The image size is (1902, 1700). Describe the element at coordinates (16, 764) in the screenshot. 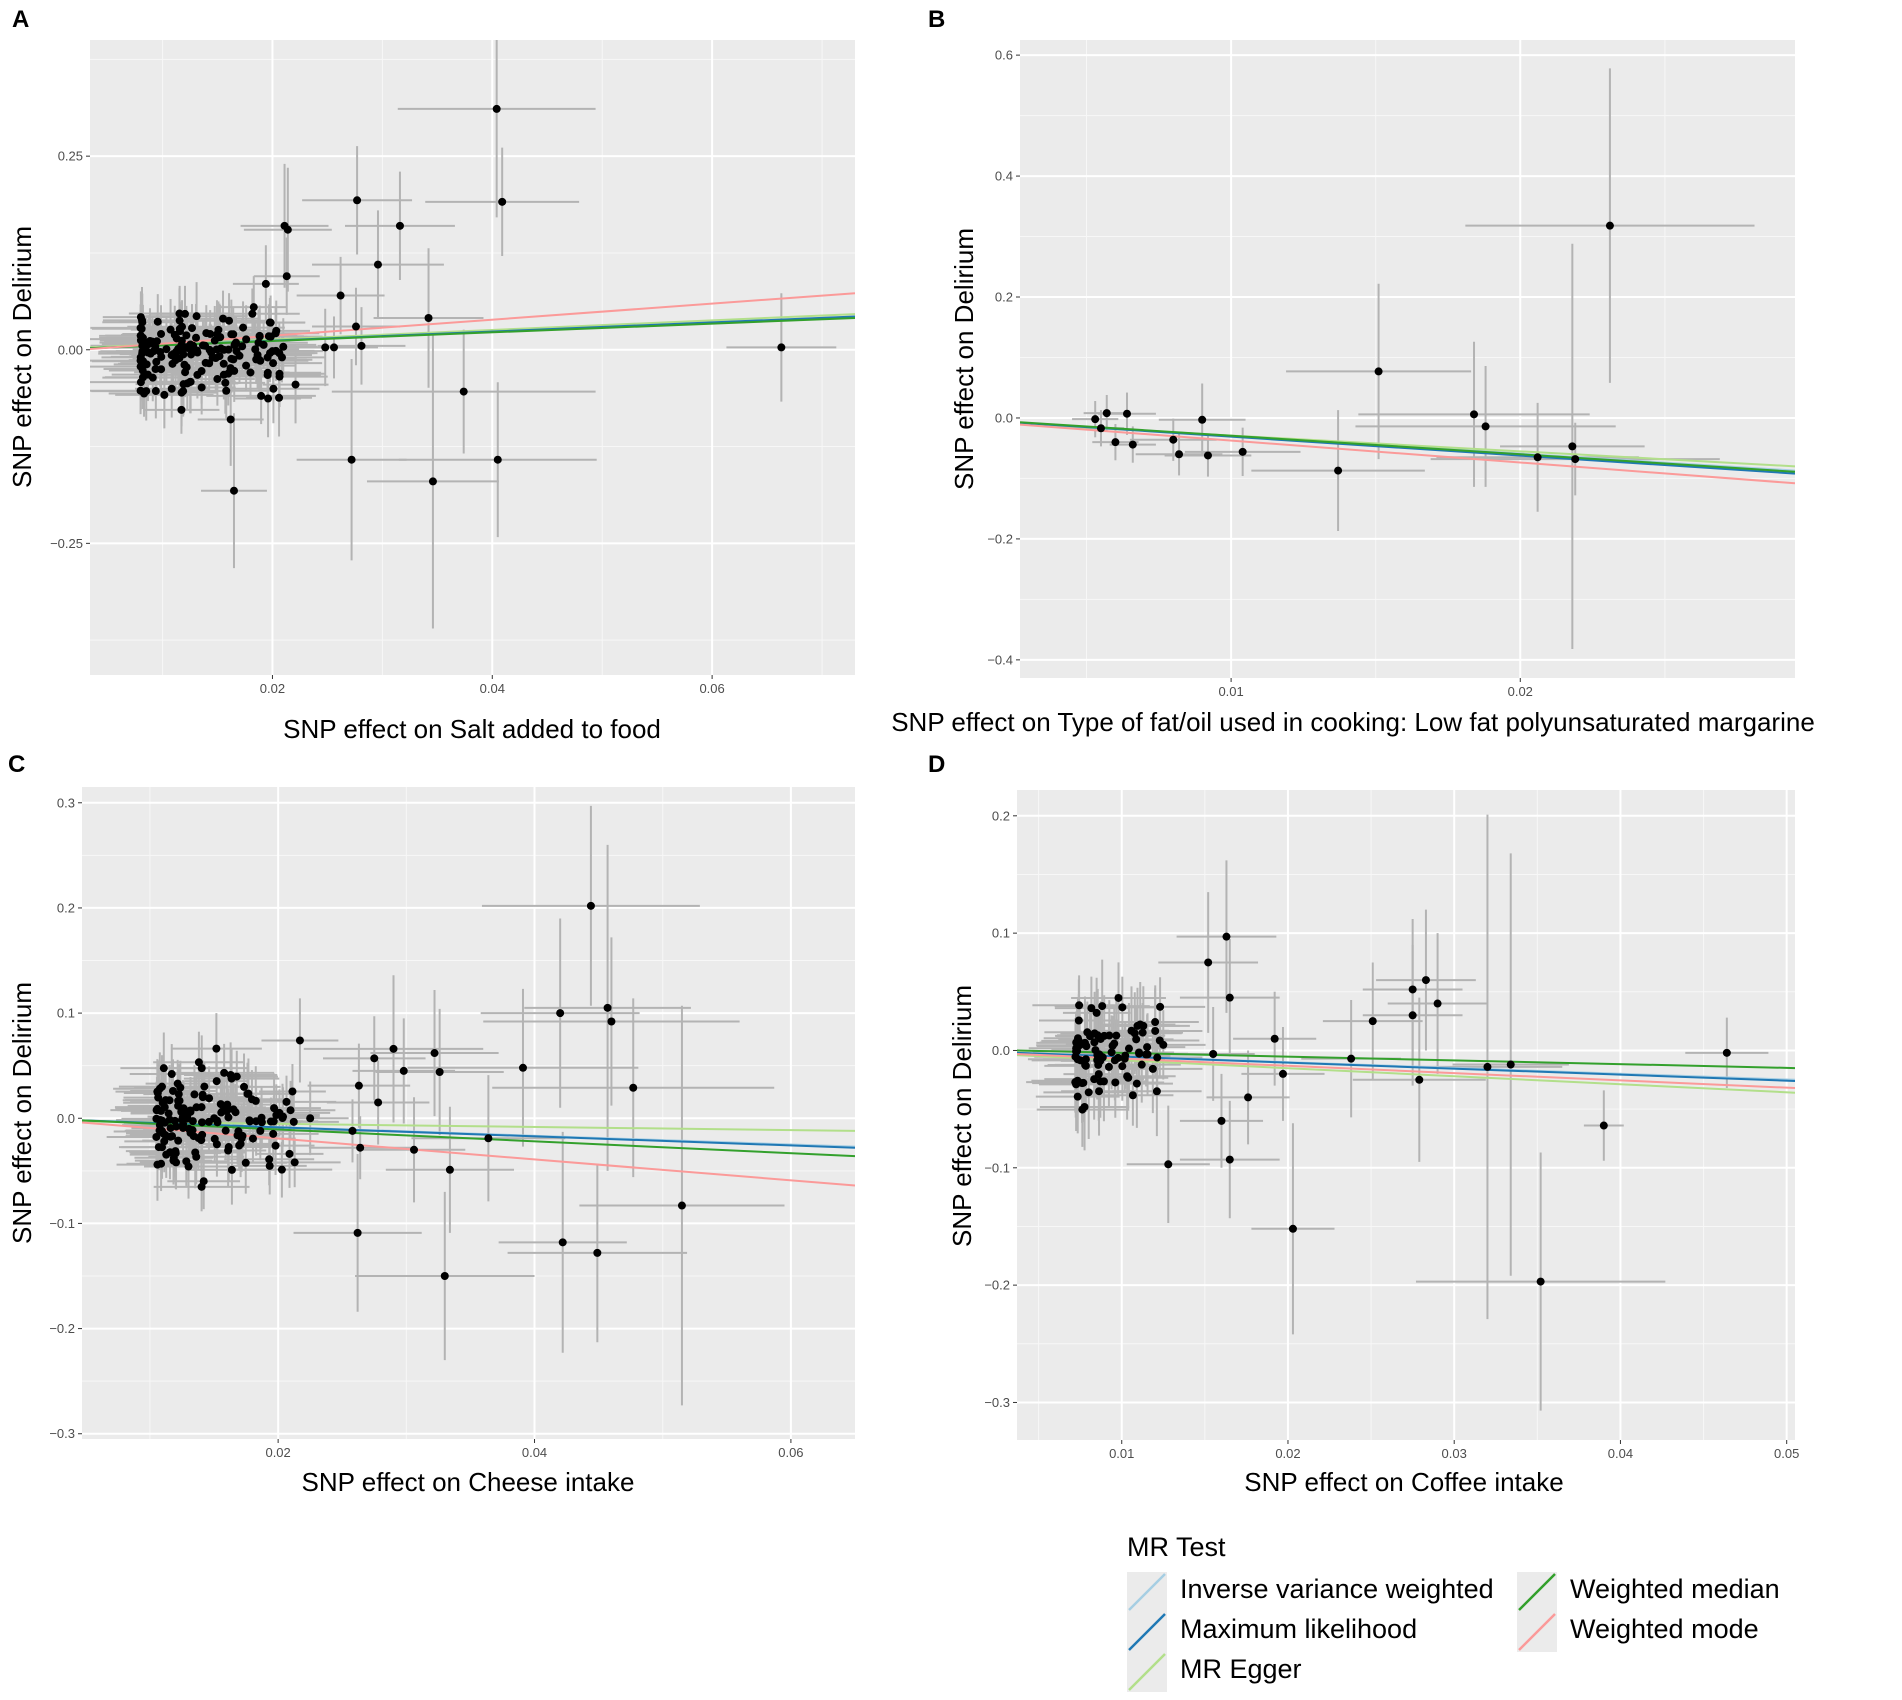

I see `panel-c-letter: C` at that location.